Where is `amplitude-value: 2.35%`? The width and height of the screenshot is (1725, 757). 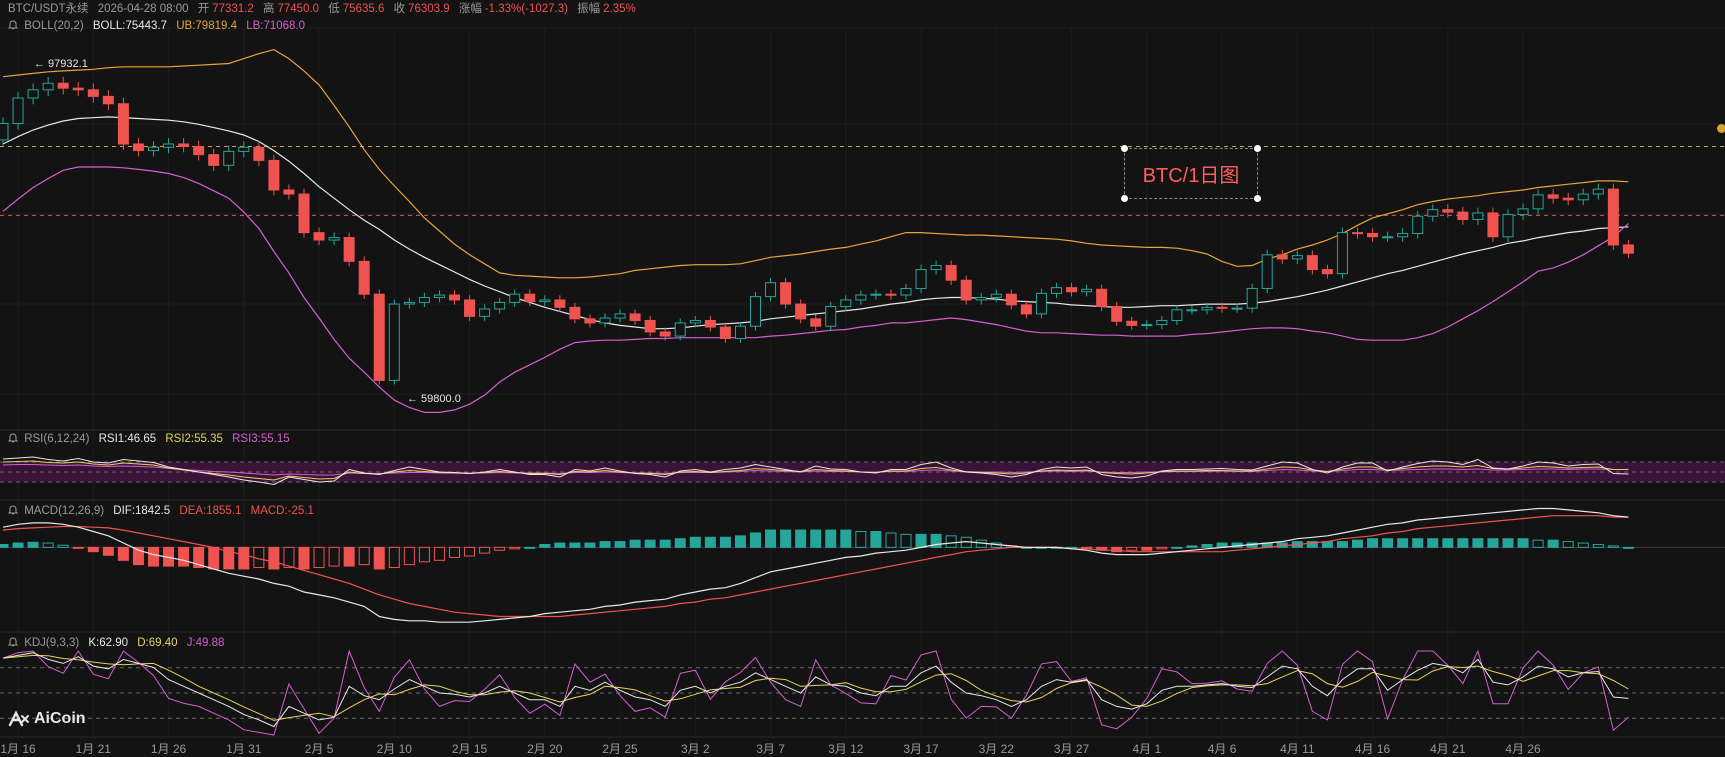 amplitude-value: 2.35% is located at coordinates (619, 9).